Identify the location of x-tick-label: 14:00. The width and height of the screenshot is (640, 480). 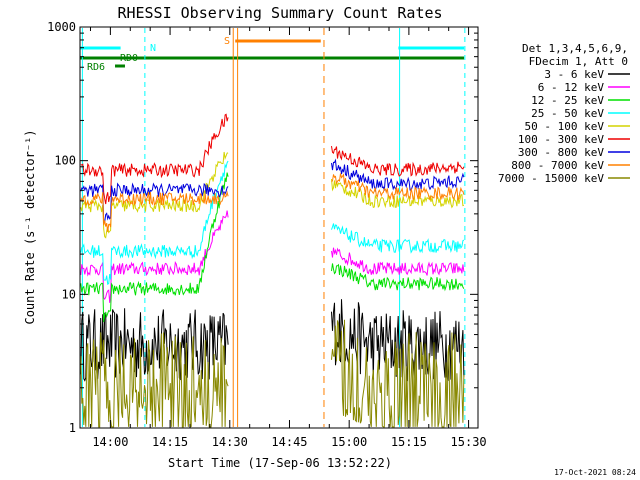
(110, 442).